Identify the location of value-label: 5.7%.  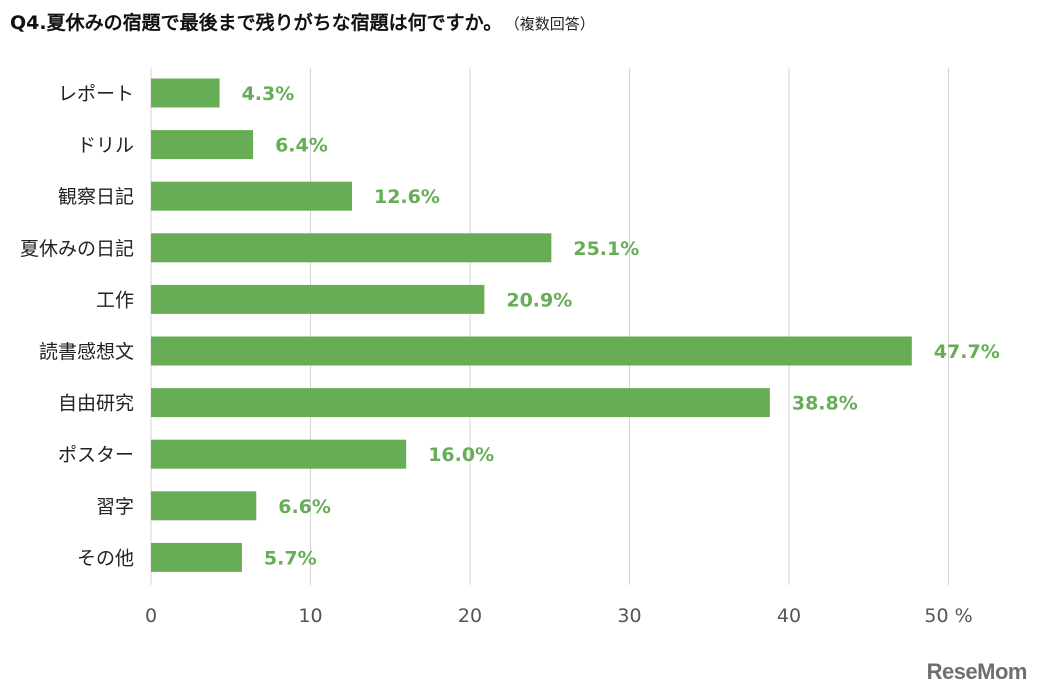
(290, 558).